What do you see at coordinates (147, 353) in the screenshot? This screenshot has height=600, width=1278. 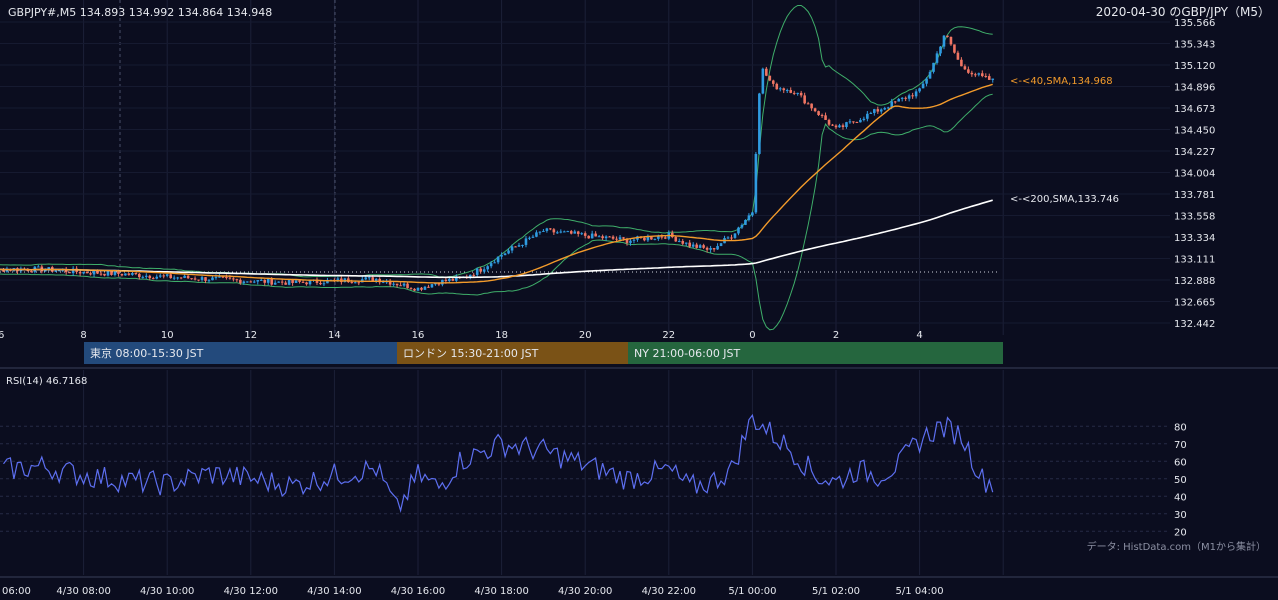 I see `session-tokyo-label: 東京 08:00-15:30 JST` at bounding box center [147, 353].